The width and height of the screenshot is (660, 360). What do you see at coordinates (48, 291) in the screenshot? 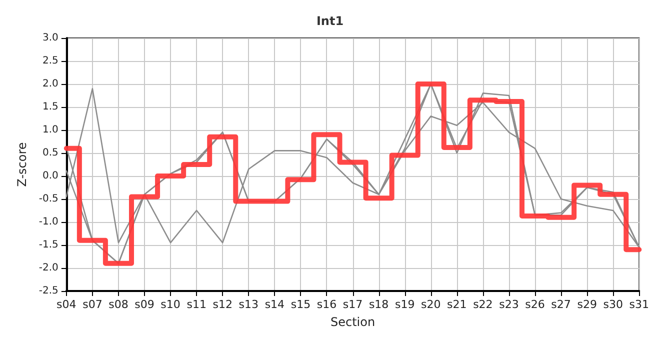
I see `y-tick-label: -2.5` at bounding box center [48, 291].